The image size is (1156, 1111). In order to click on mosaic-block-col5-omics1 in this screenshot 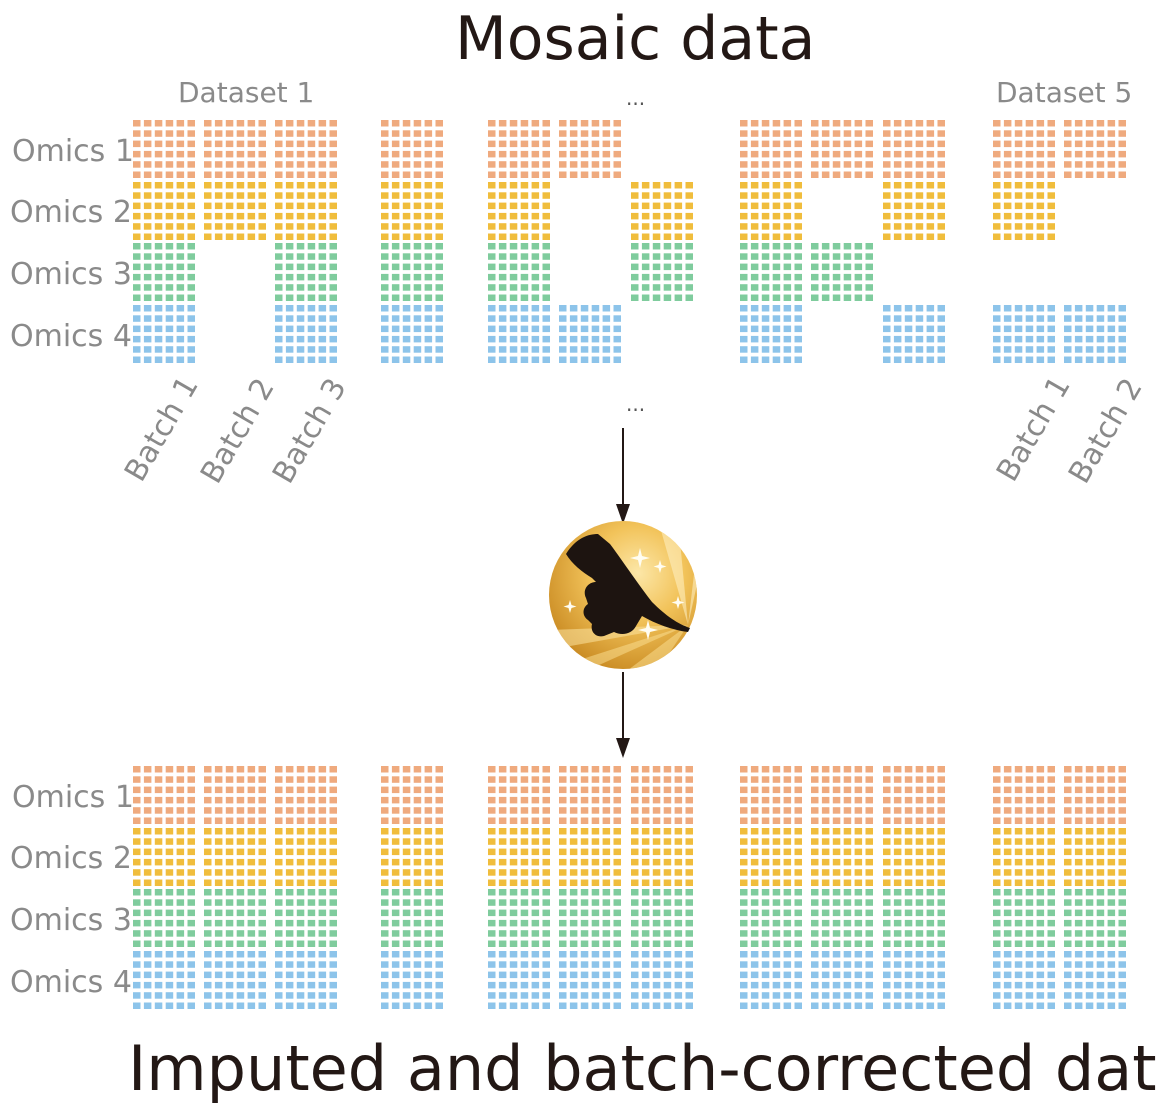, I will do `click(519, 149)`.